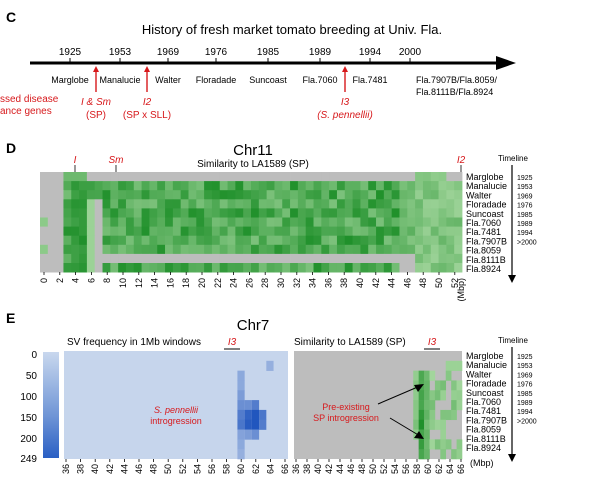 This screenshot has width=593, height=497. I want to click on variety-label: Fla.8924, so click(483, 448).